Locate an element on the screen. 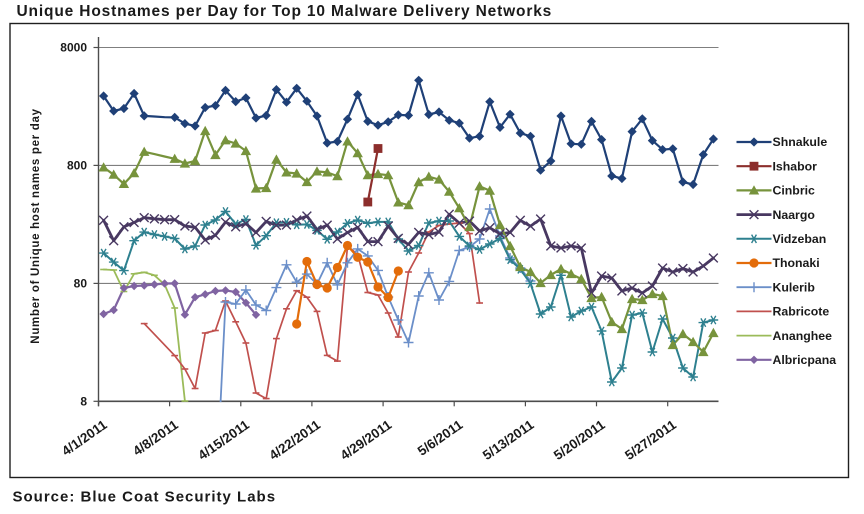  svg-text: Ishabor is located at coordinates (795, 166).